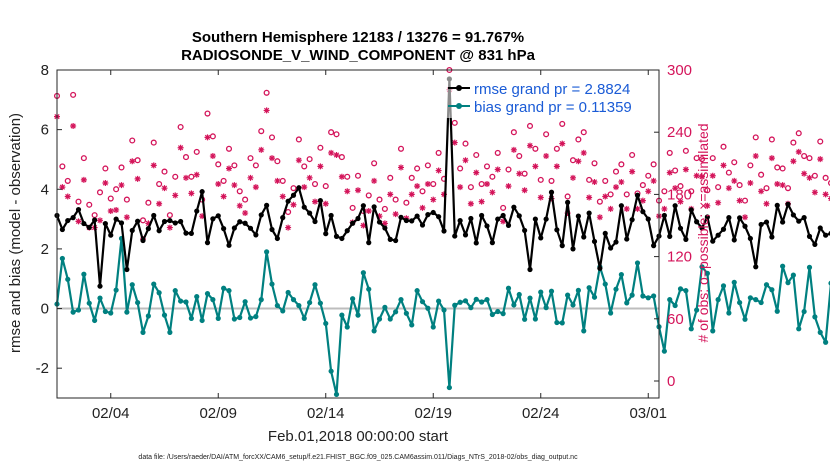 The height and width of the screenshot is (470, 830). Describe the element at coordinates (550, 97) in the screenshot. I see `legend-box` at that location.